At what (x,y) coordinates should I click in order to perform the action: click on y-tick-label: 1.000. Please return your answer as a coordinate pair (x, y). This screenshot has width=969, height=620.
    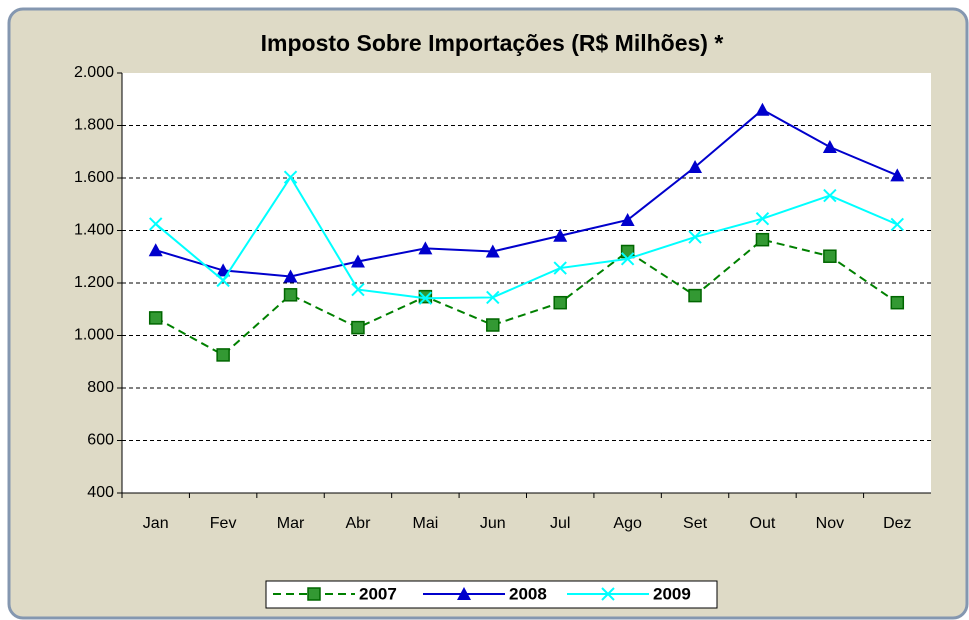
    Looking at the image, I should click on (94, 335).